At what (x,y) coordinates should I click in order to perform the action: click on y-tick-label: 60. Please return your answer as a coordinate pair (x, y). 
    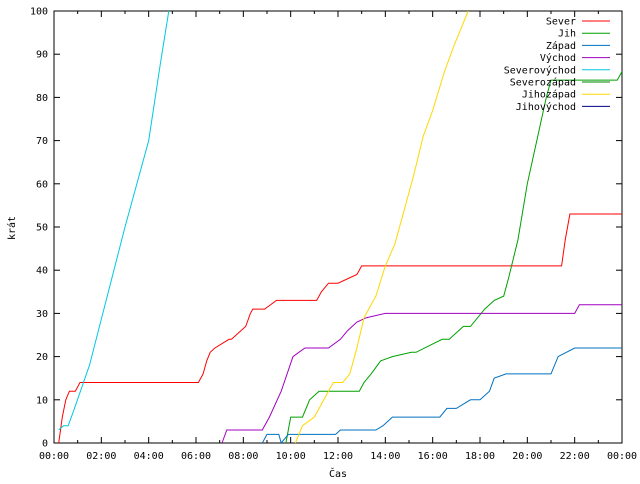
    Looking at the image, I should click on (42, 184).